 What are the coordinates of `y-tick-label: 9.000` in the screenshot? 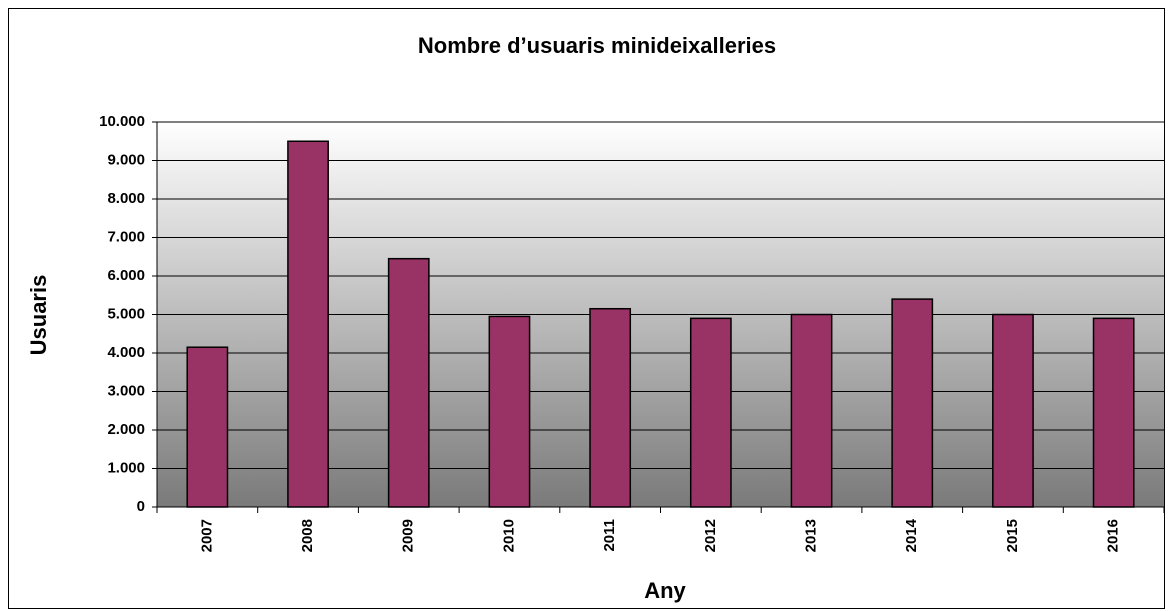 It's located at (126, 159).